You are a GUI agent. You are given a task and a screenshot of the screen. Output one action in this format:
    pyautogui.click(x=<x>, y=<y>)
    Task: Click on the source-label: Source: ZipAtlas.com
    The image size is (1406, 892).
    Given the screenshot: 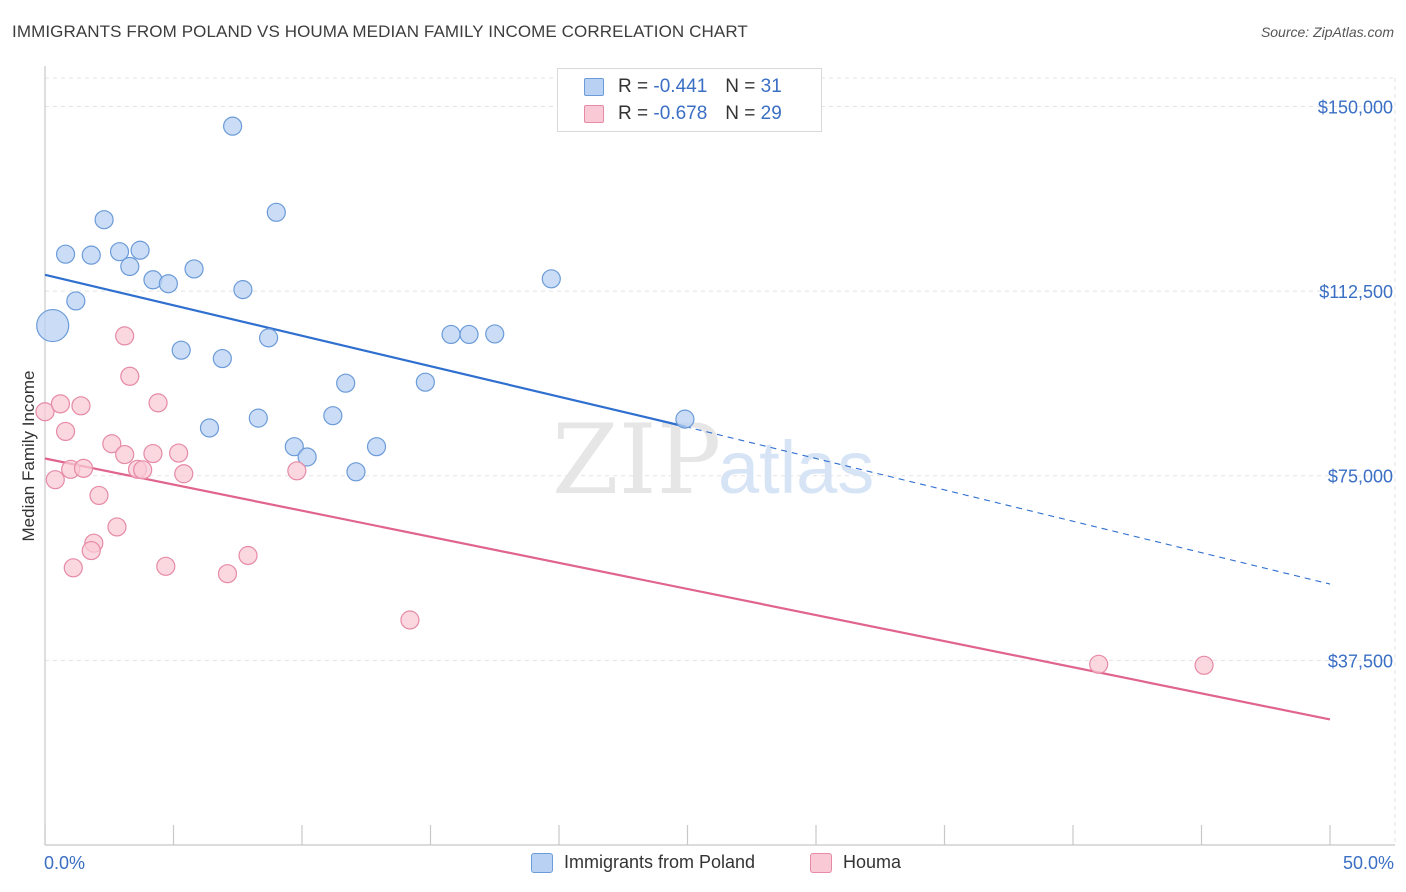 What is the action you would take?
    pyautogui.click(x=1327, y=32)
    